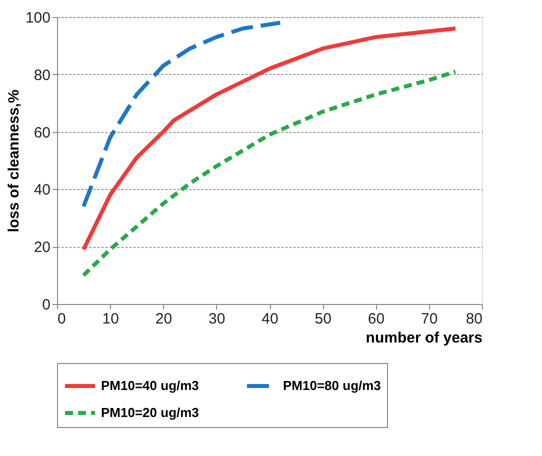 This screenshot has width=542, height=456. Describe the element at coordinates (42, 247) in the screenshot. I see `y-tick-label: 20` at that location.